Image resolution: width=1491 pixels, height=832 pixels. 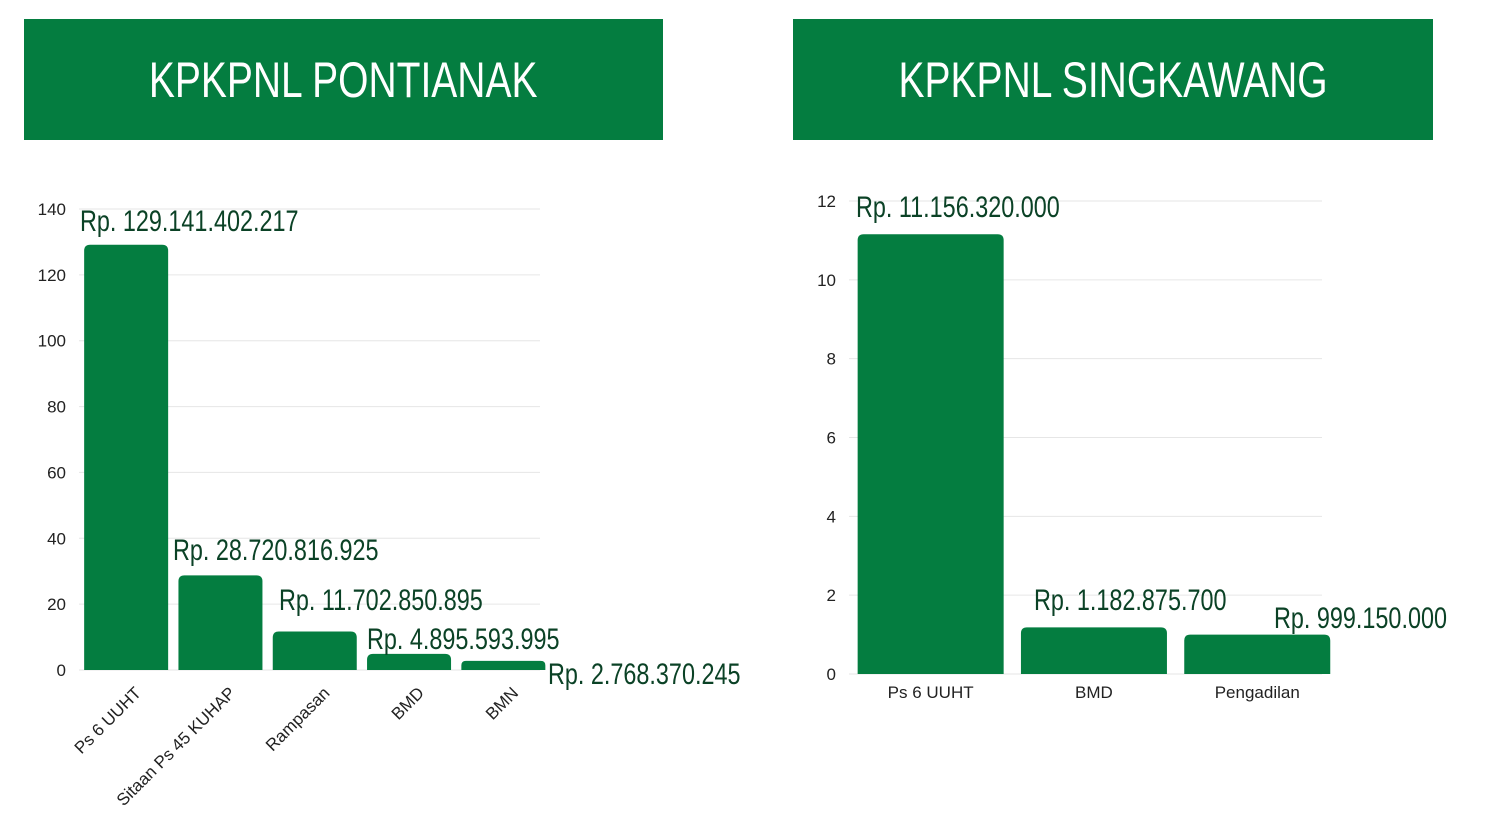 I want to click on pontianak-y-tick-40: 40, so click(x=56, y=538).